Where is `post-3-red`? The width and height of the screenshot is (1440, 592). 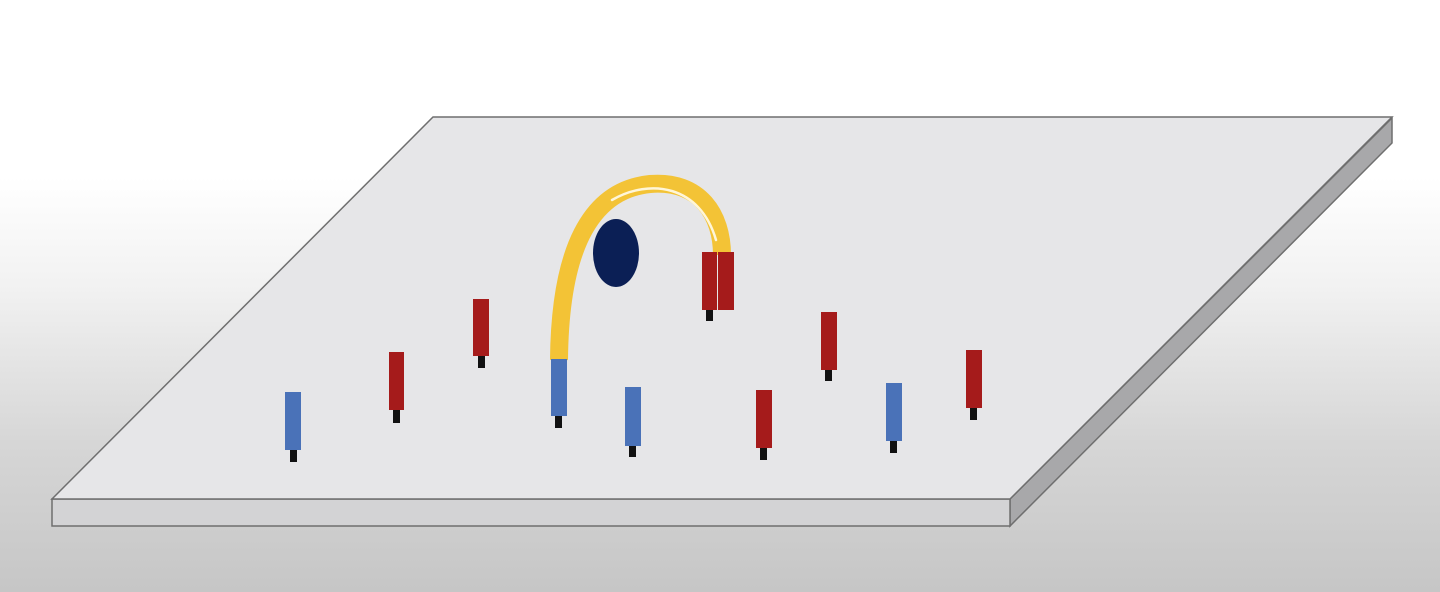 post-3-red is located at coordinates (481, 333).